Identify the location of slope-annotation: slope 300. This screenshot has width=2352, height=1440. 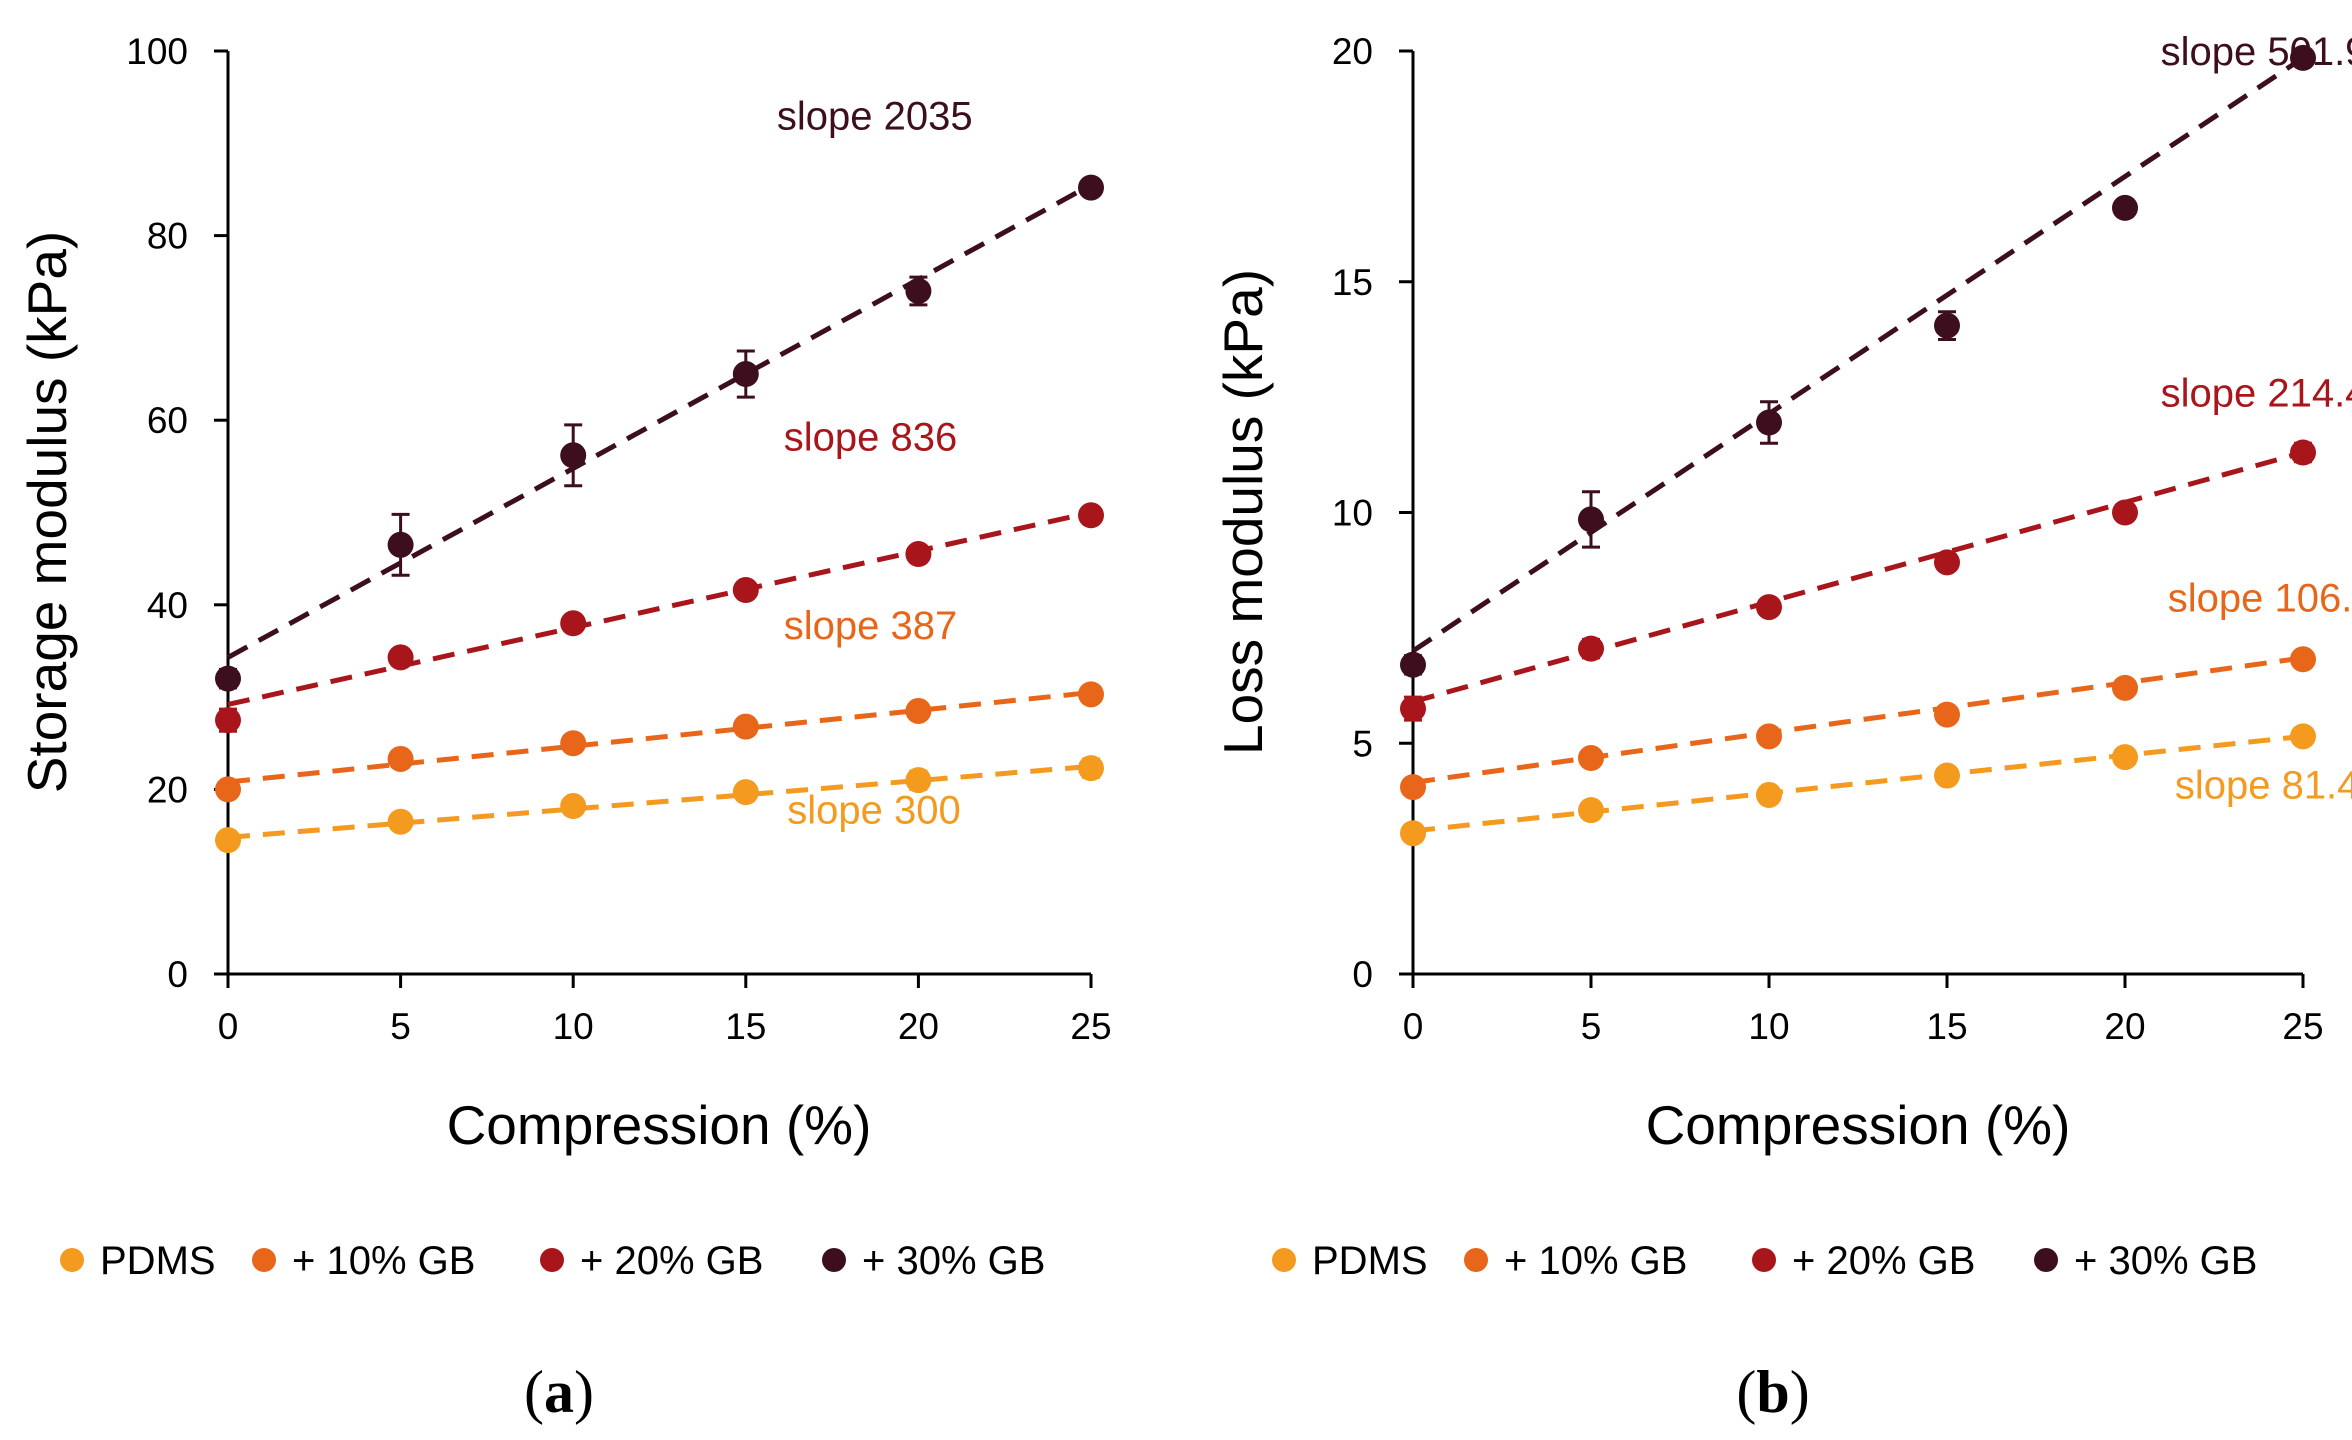
(873, 811).